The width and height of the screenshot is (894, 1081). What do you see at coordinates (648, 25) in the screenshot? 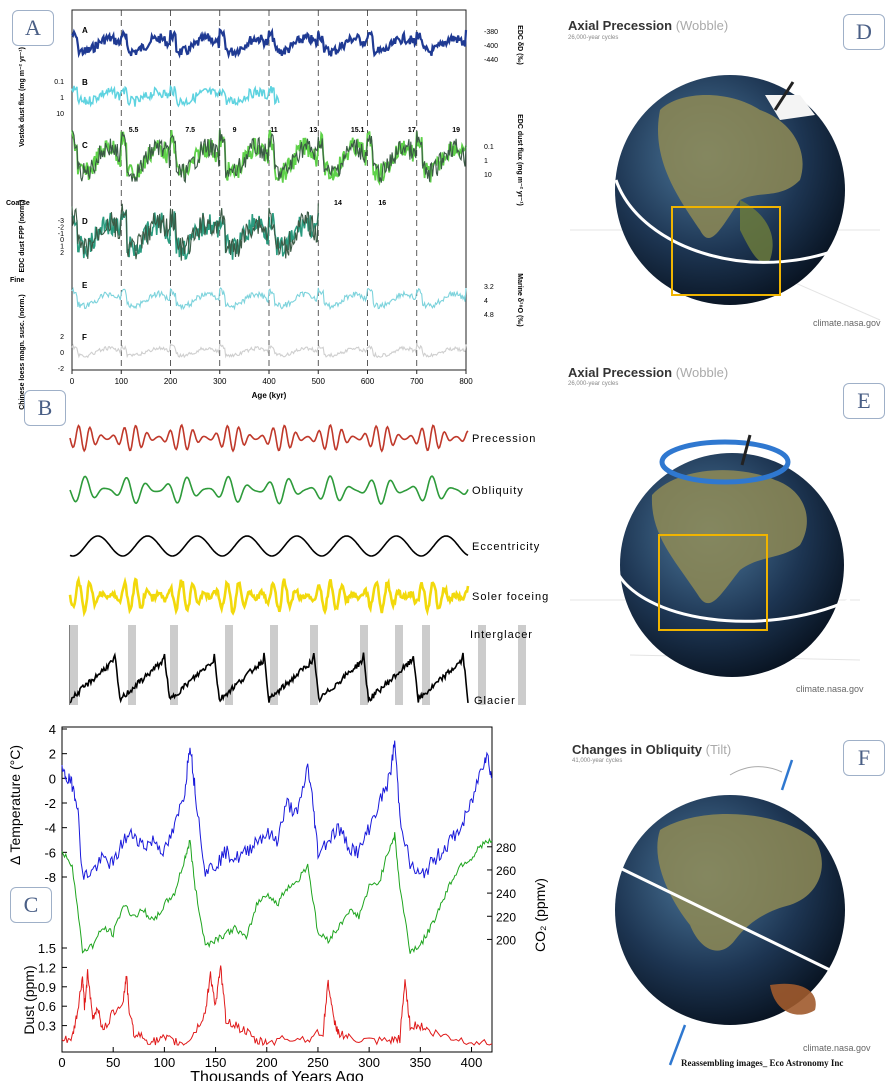
I see `panel-d-title: Axial Precession (Wobble)` at bounding box center [648, 25].